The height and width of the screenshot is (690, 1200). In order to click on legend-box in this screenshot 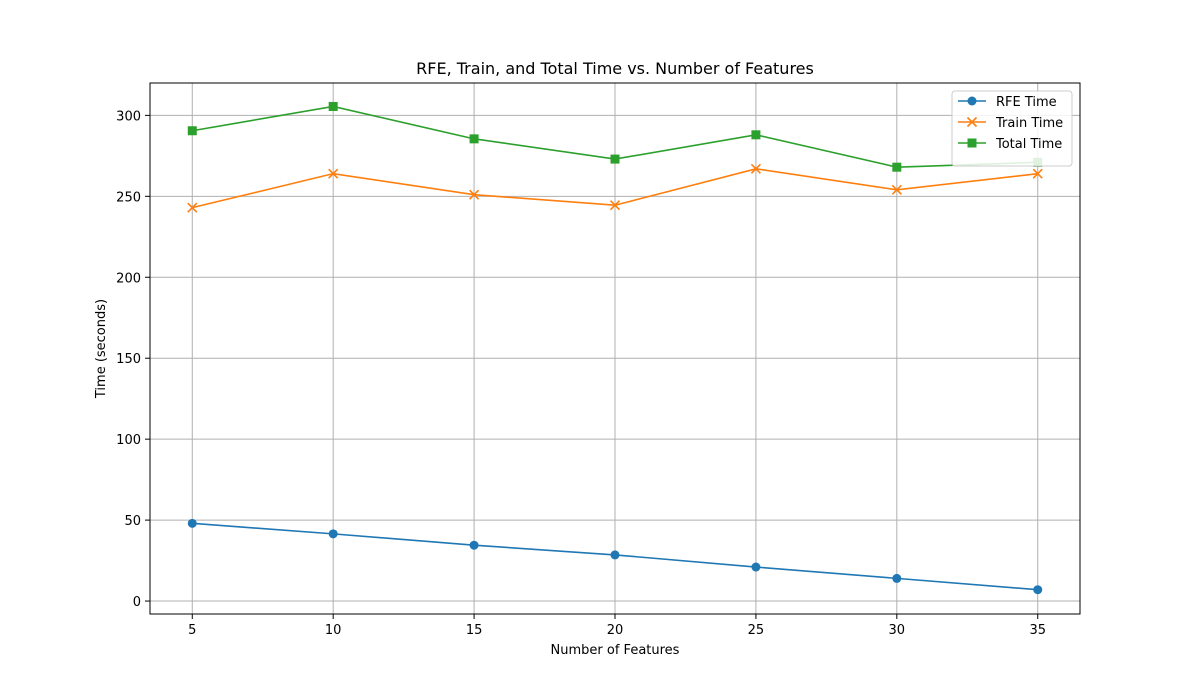, I will do `click(1012, 128)`.